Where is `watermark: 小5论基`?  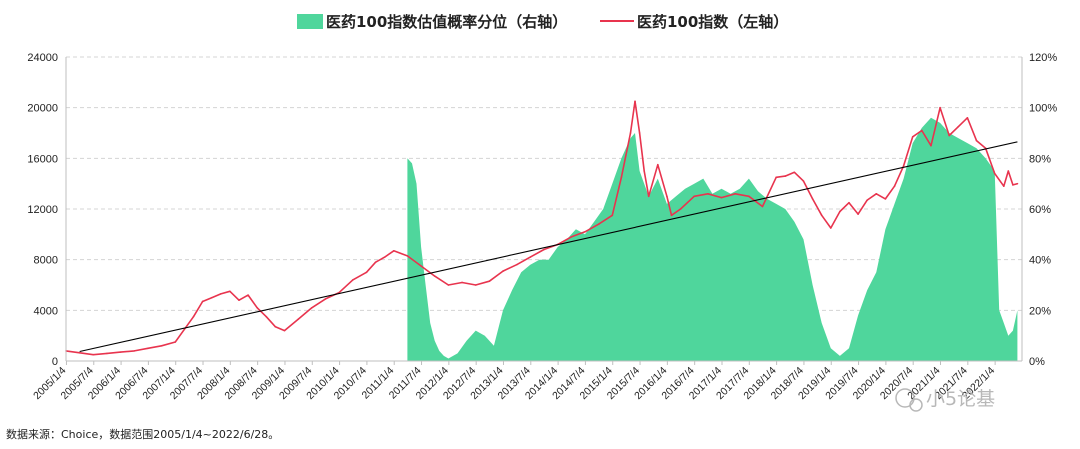 watermark: 小5论基 is located at coordinates (945, 400).